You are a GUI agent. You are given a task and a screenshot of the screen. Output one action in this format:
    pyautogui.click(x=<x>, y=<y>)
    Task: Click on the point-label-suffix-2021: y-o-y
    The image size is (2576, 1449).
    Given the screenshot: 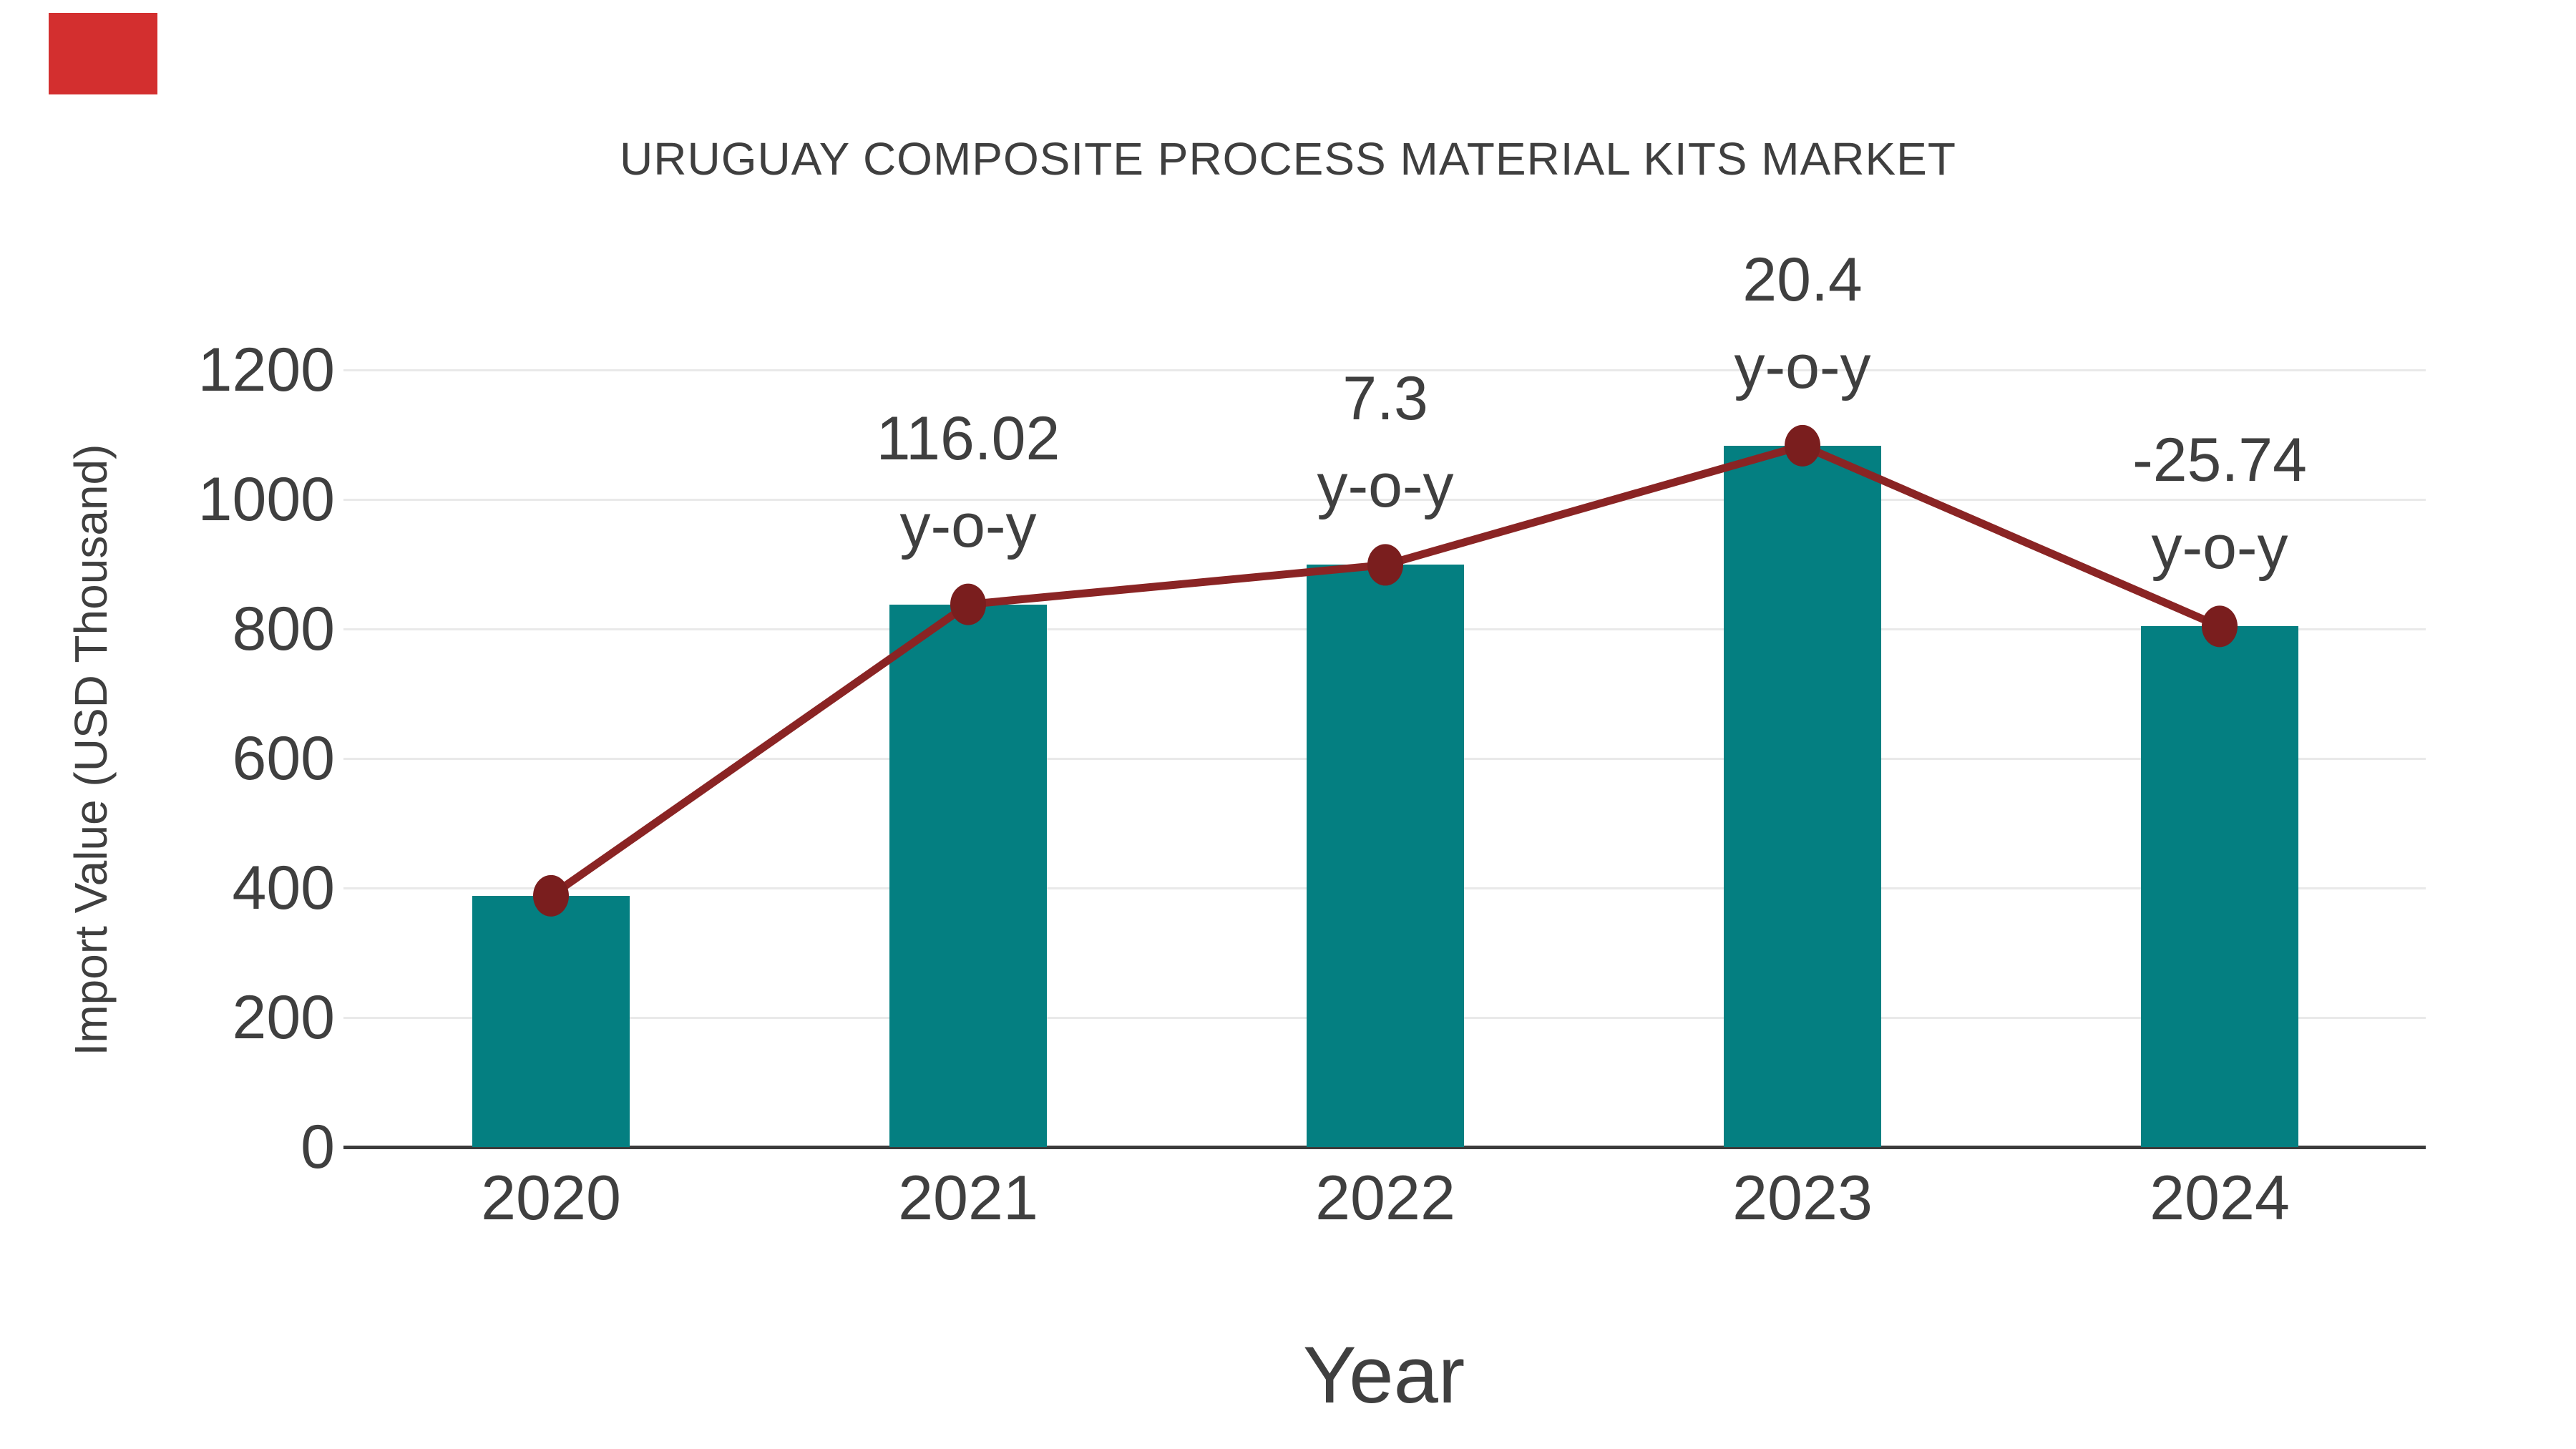 What is the action you would take?
    pyautogui.click(x=968, y=525)
    